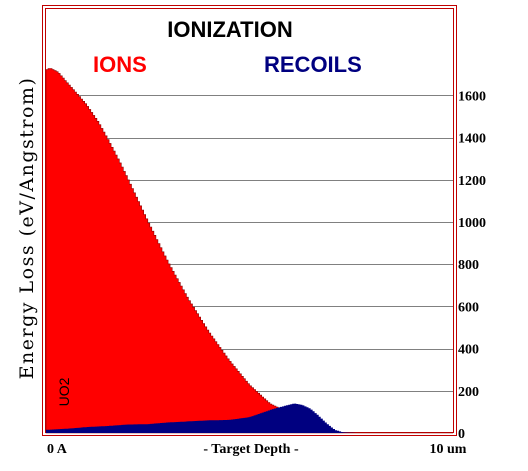 The width and height of the screenshot is (528, 471). I want to click on y-tick-labels: 0 200 400 600 800 1000 1200 1400 1600, so click(472, 265).